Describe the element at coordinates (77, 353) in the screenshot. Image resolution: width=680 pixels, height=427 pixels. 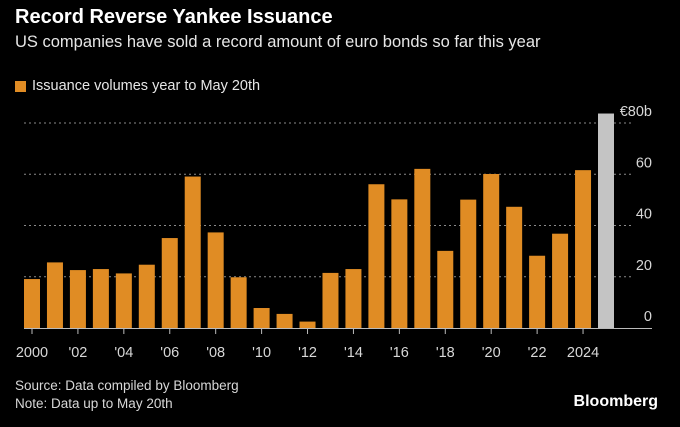
I see `x-tick-label: '02` at that location.